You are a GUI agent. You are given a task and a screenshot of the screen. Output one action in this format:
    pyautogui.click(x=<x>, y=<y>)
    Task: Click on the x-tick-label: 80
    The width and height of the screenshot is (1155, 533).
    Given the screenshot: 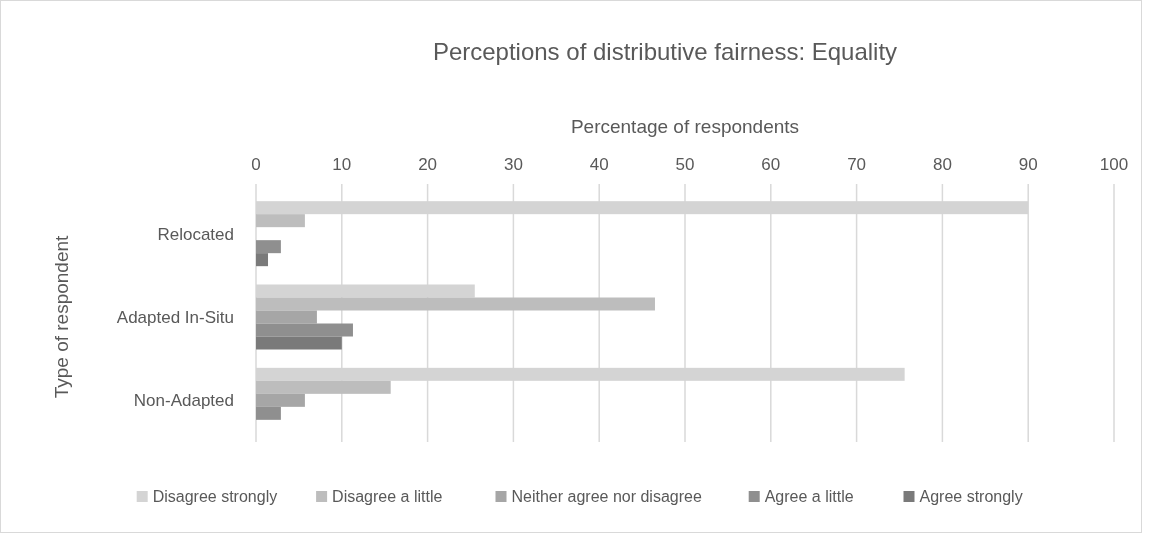 What is the action you would take?
    pyautogui.click(x=942, y=164)
    